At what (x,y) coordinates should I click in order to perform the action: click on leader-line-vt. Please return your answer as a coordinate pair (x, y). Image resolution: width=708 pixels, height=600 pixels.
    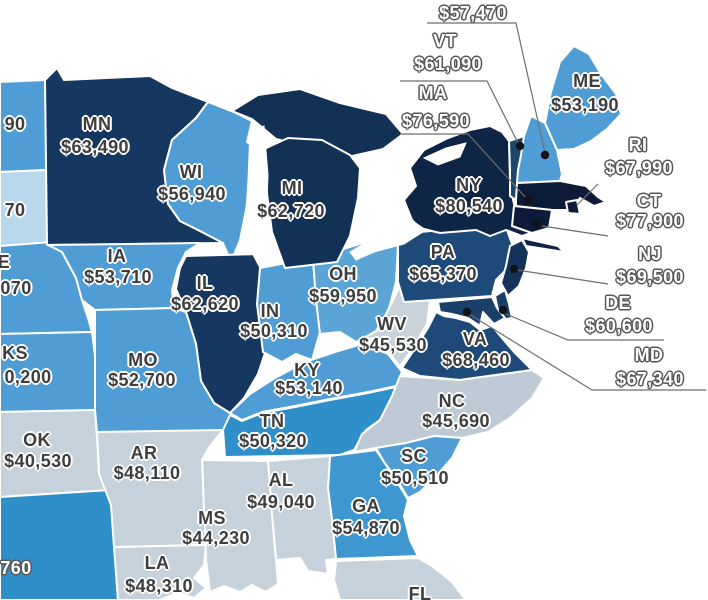
    Looking at the image, I should click on (460, 113).